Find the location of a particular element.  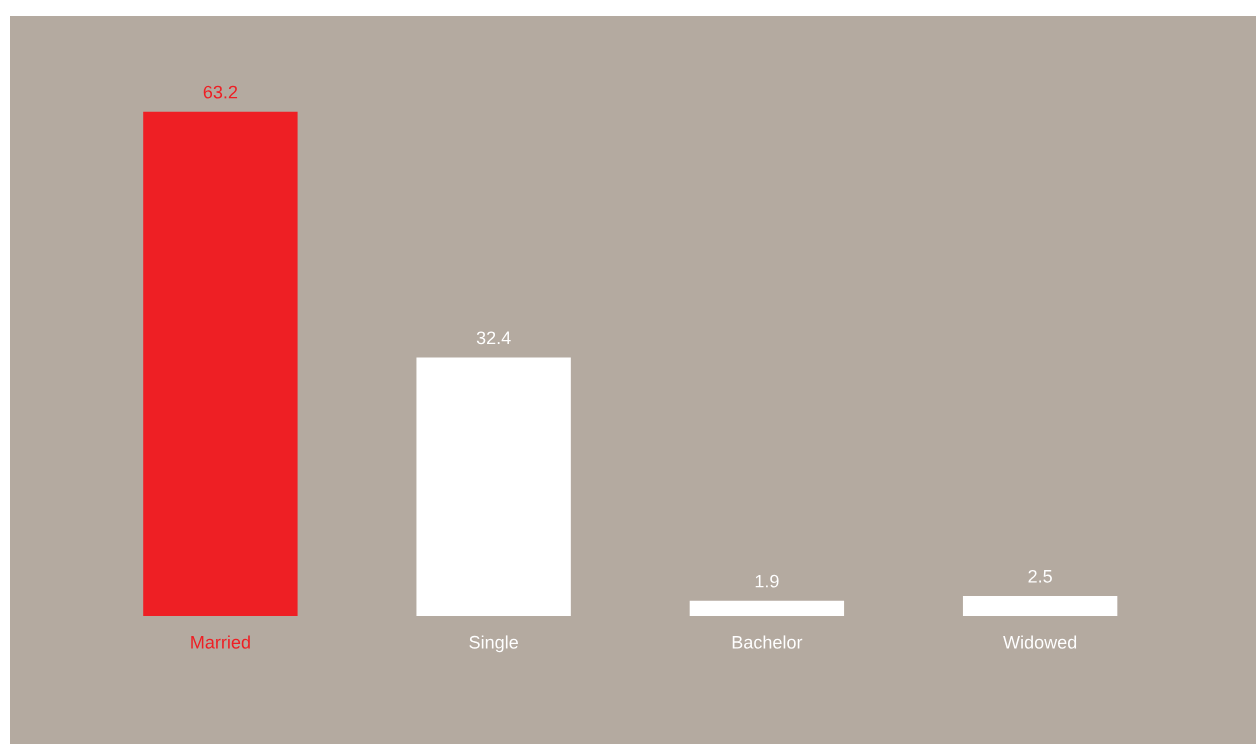

data-label: 1.9 is located at coordinates (767, 581).